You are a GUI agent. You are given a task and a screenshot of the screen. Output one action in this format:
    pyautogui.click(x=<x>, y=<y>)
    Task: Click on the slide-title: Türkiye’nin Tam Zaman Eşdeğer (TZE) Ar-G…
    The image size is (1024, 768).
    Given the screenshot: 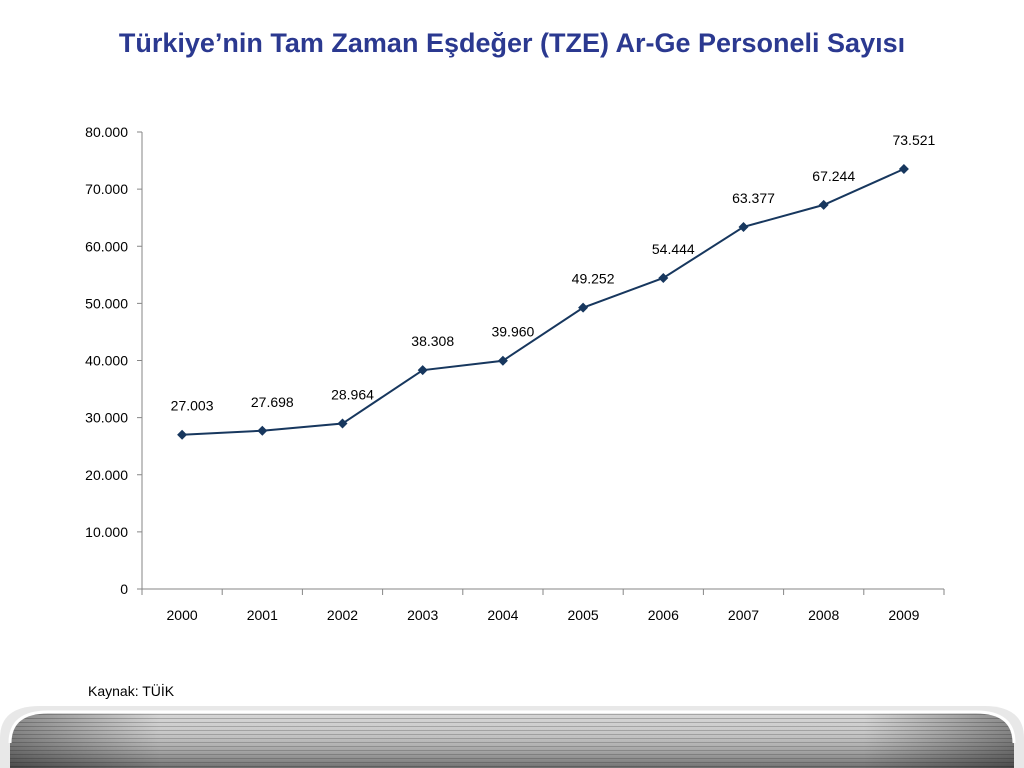 What is the action you would take?
    pyautogui.click(x=512, y=43)
    